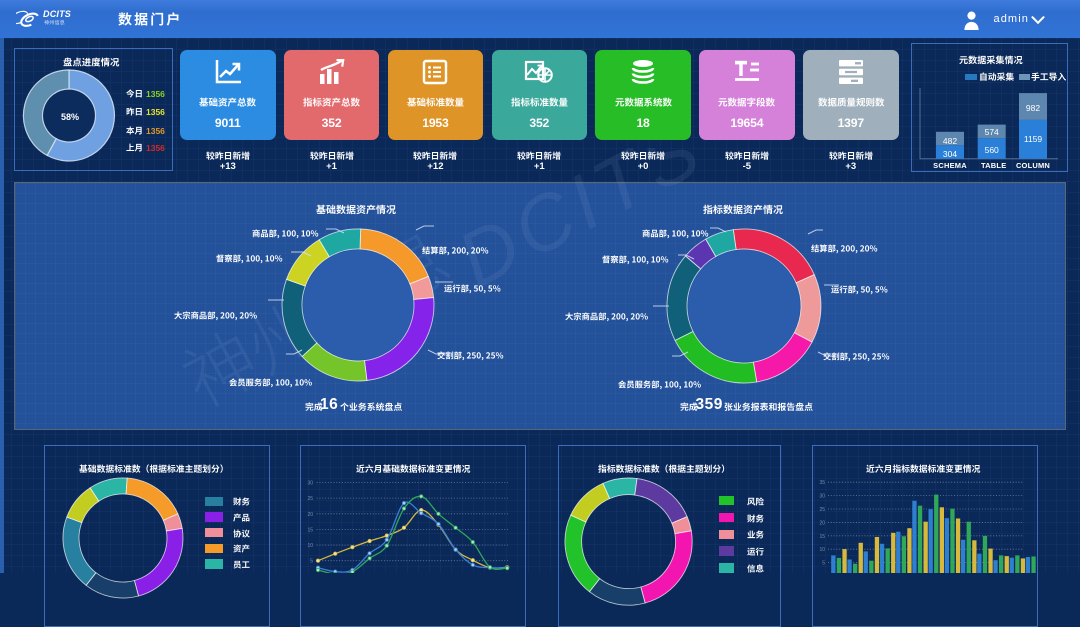 The width and height of the screenshot is (1080, 627). I want to click on svg-text: 35, so click(822, 483).